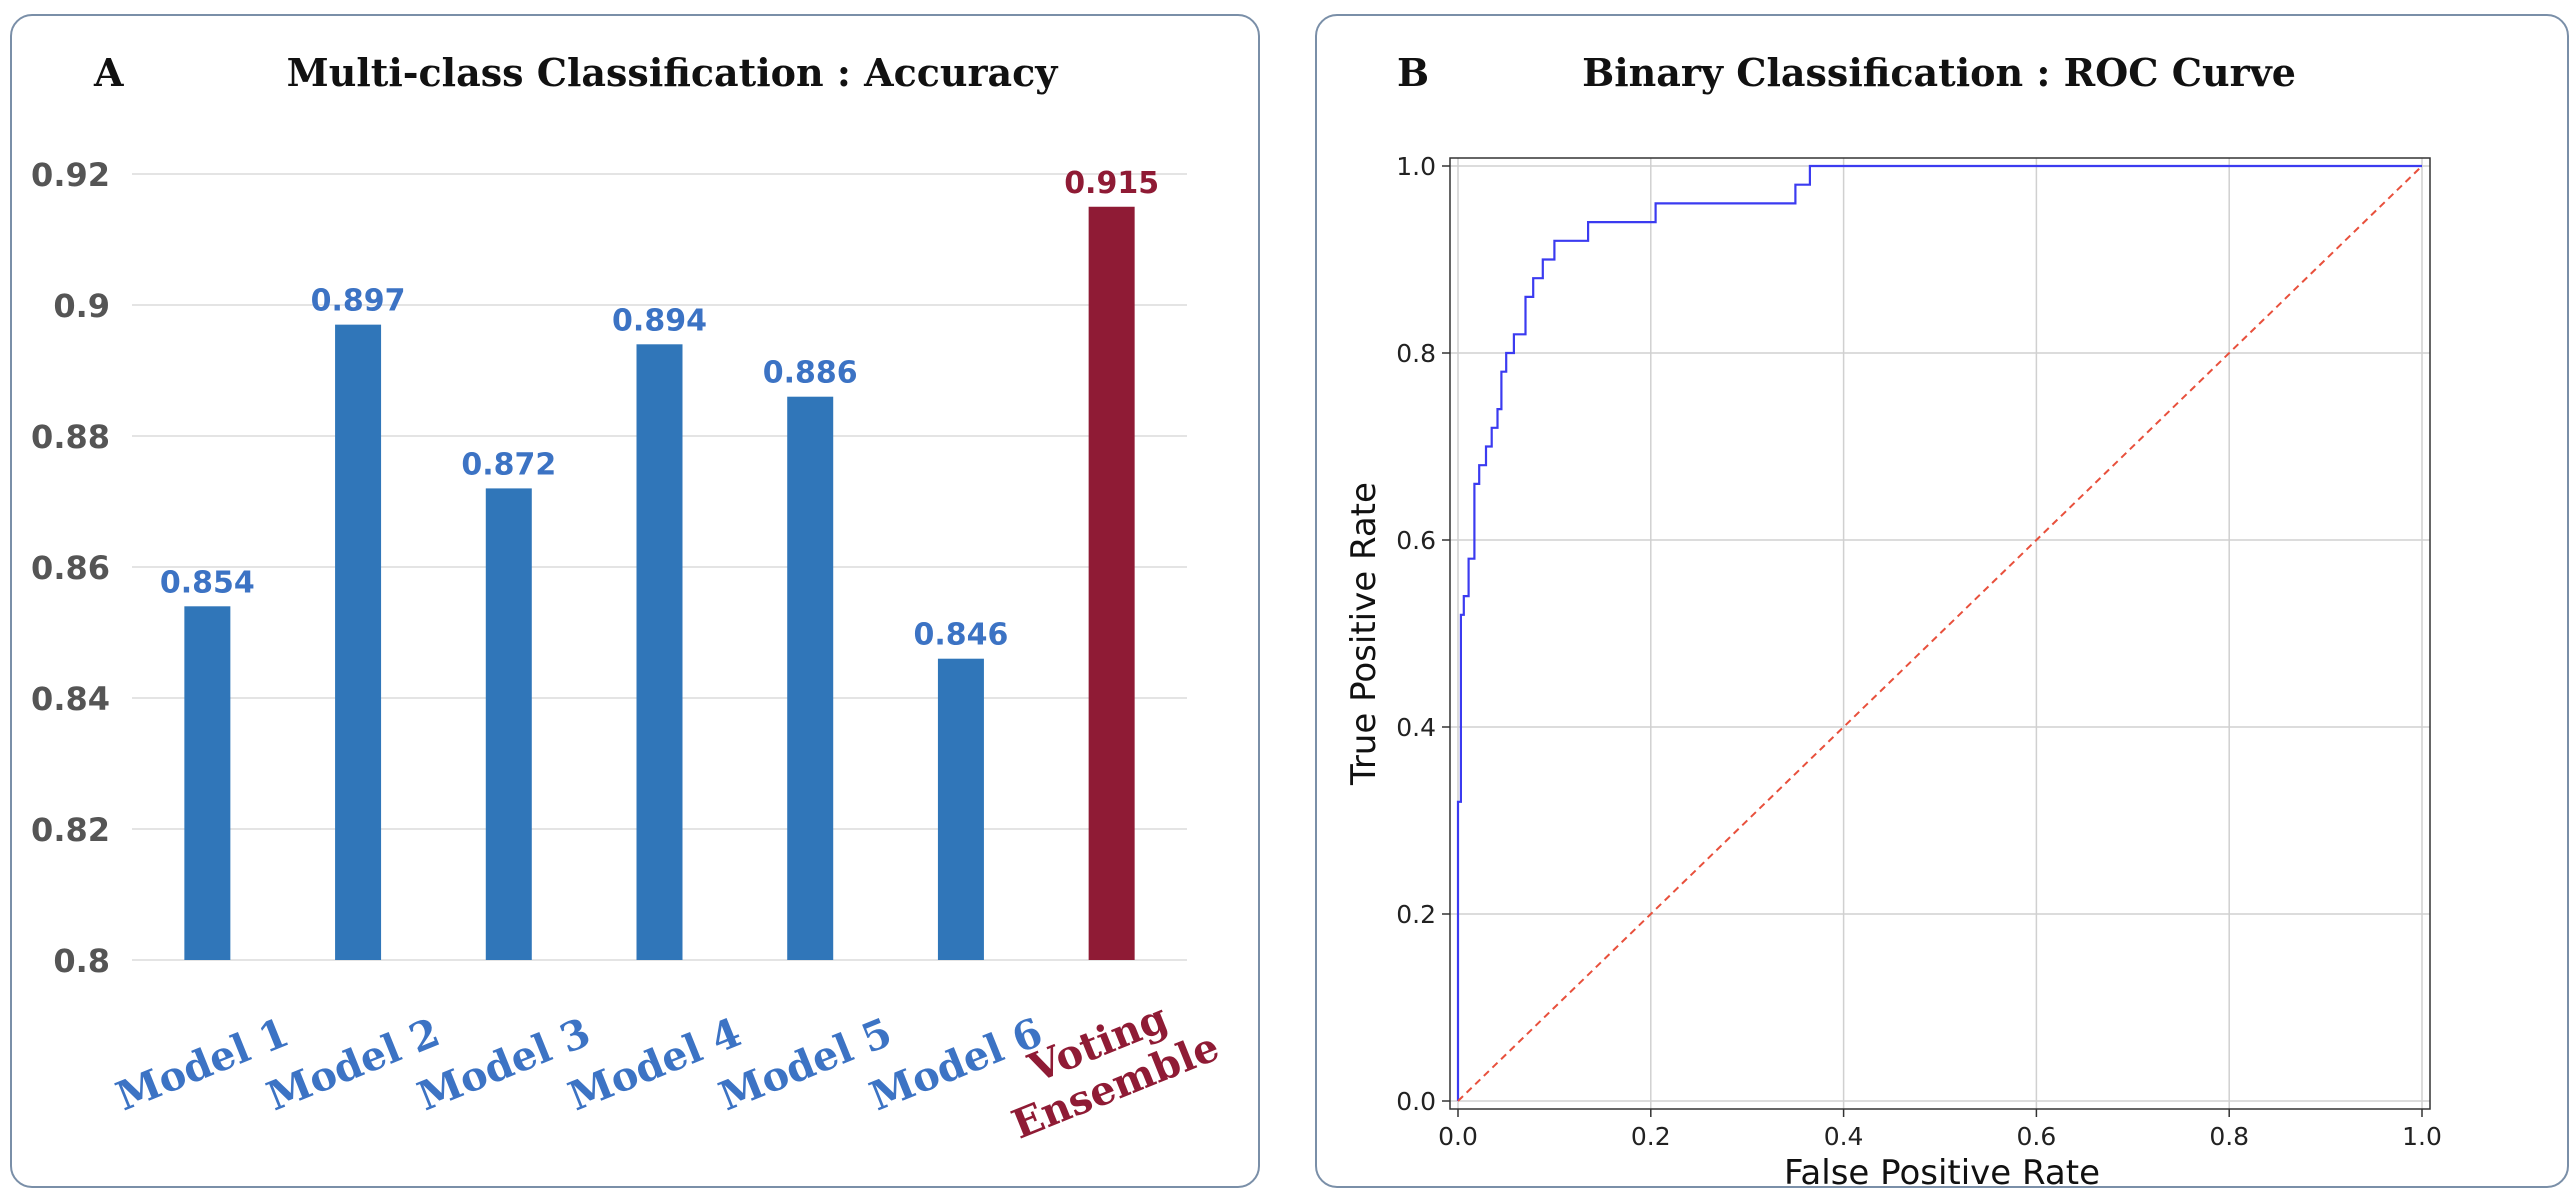 This screenshot has width=2576, height=1202. I want to click on x-category-line: Model 2, so click(353, 1065).